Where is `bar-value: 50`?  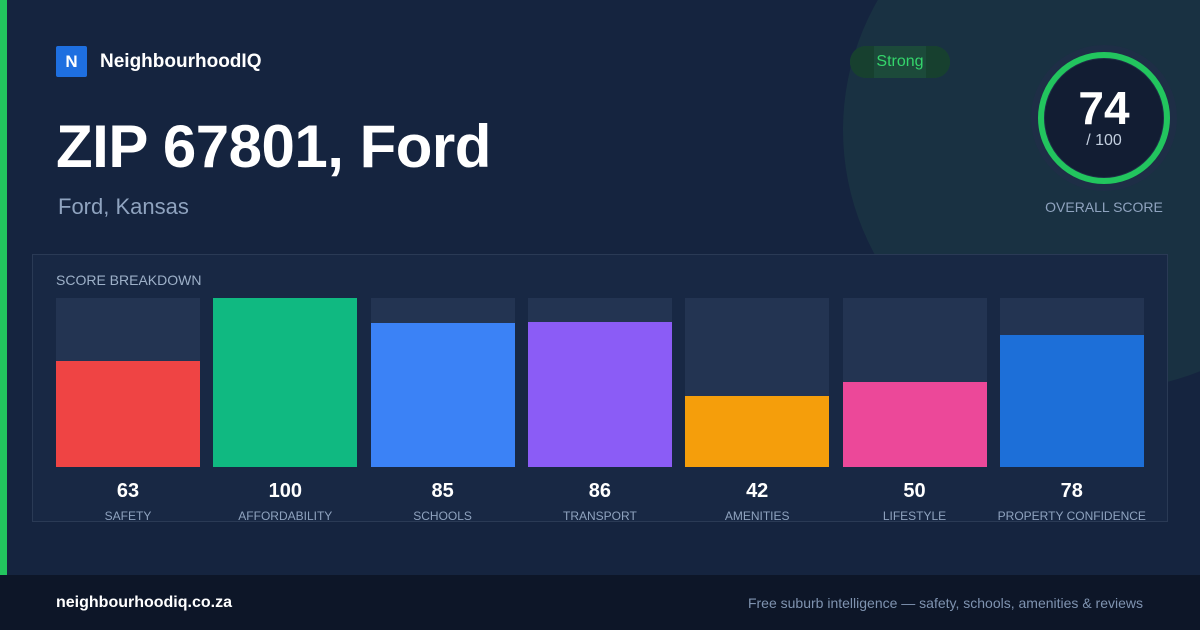
bar-value: 50 is located at coordinates (914, 491).